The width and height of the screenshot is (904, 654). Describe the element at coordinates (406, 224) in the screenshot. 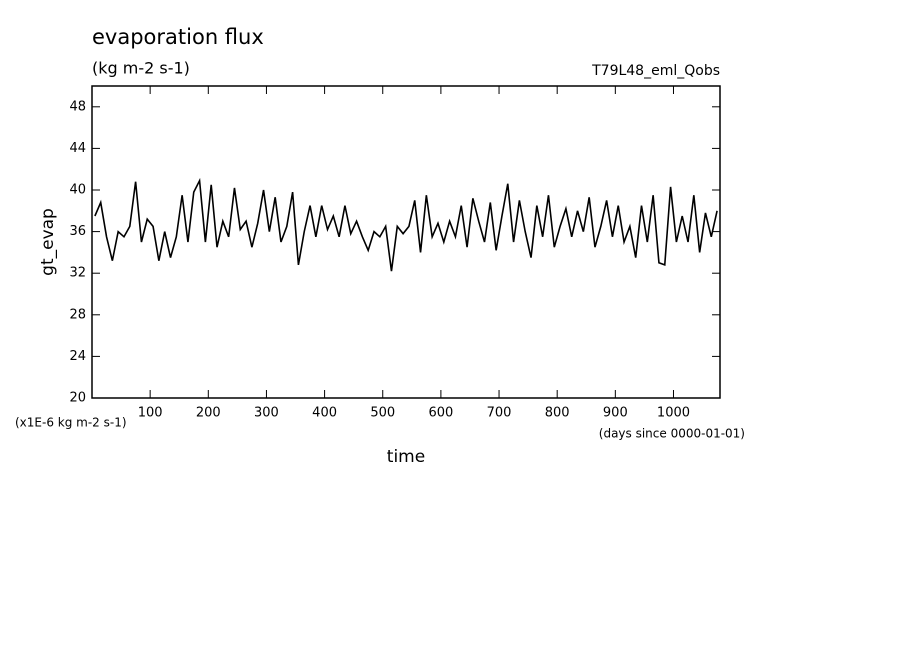

I see `data-line` at that location.